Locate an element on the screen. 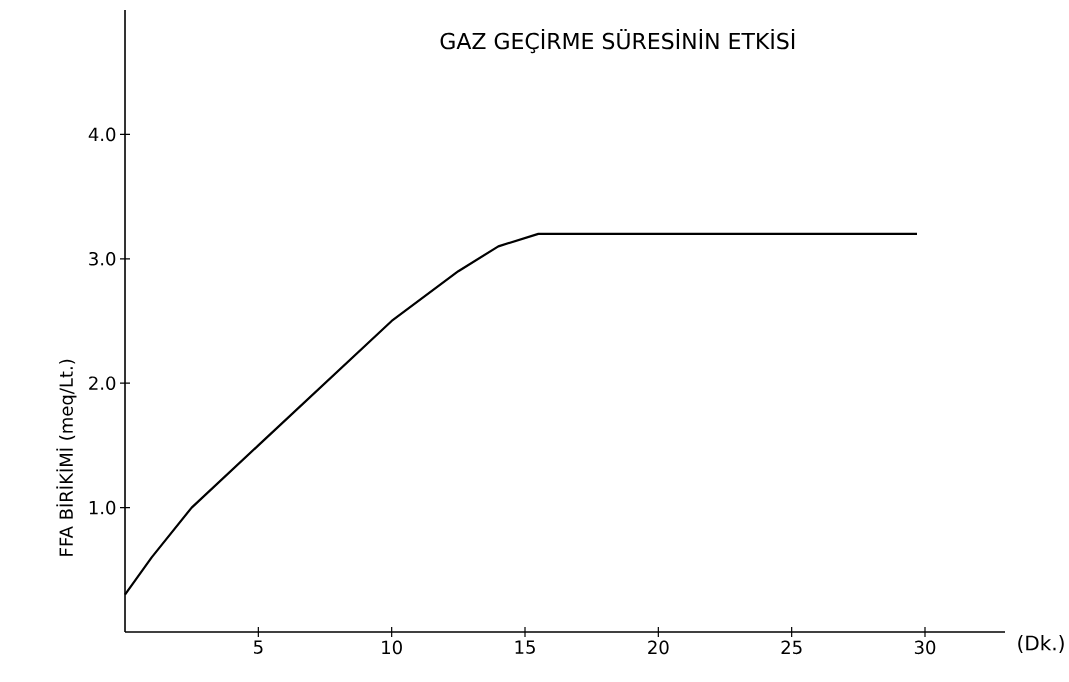 The height and width of the screenshot is (682, 1069). x-tick-label: 20 is located at coordinates (658, 647).